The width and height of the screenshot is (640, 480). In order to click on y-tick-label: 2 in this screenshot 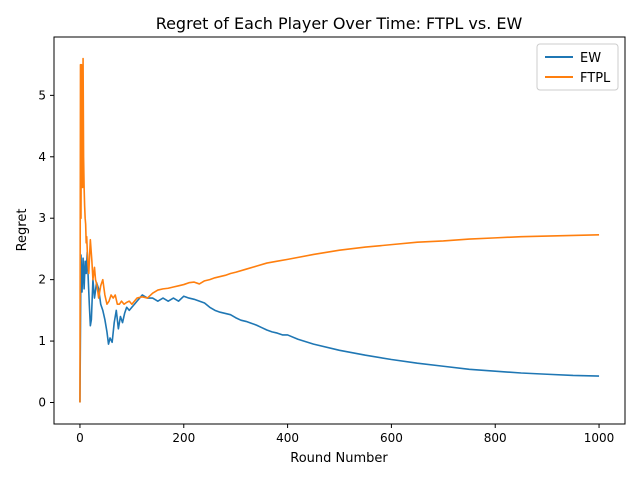, I will do `click(42, 280)`.